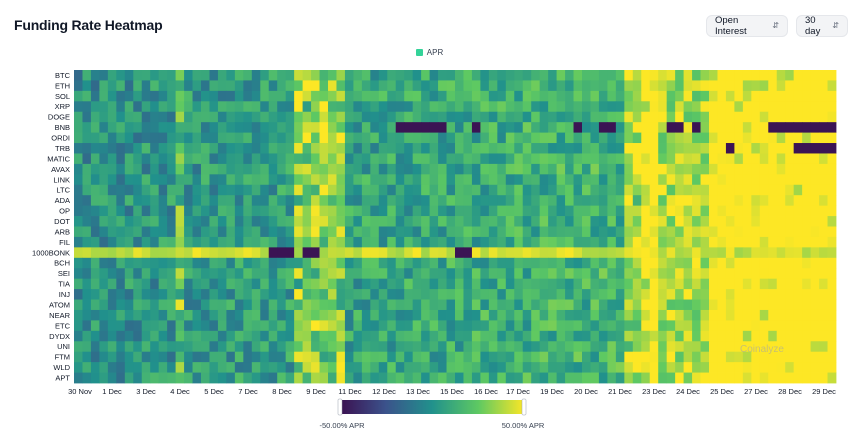 Image resolution: width=859 pixels, height=438 pixels. I want to click on x-axis-label: 12 Dec, so click(384, 391).